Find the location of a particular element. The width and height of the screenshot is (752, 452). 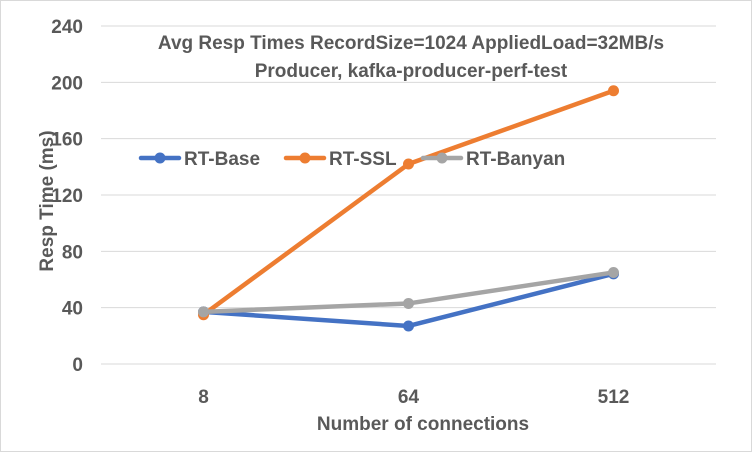

legend-item: RT-Banyan is located at coordinates (492, 159).